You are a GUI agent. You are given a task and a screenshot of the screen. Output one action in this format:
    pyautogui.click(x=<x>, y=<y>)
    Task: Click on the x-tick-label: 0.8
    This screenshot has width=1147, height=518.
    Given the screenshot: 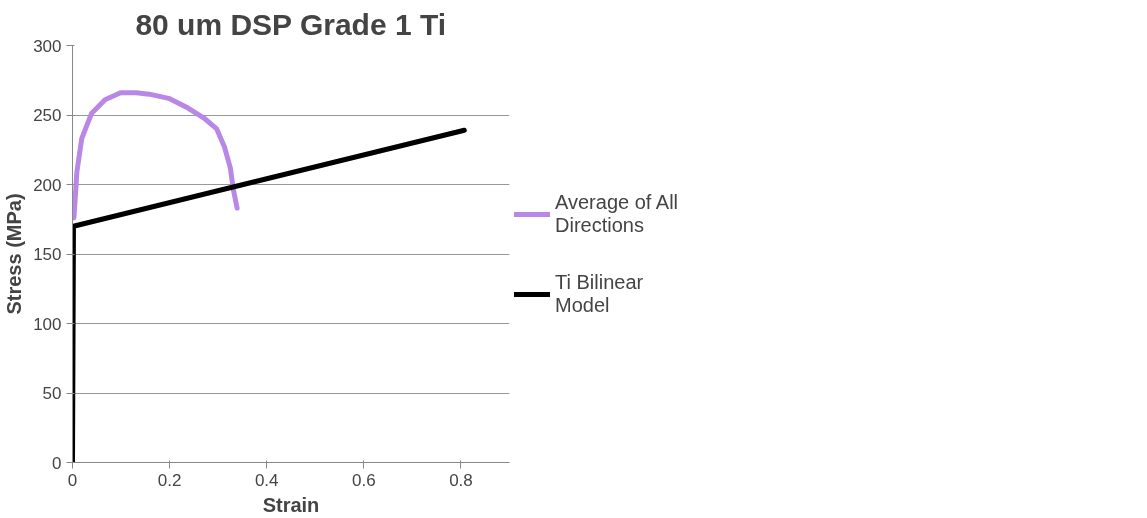 What is the action you would take?
    pyautogui.click(x=461, y=480)
    